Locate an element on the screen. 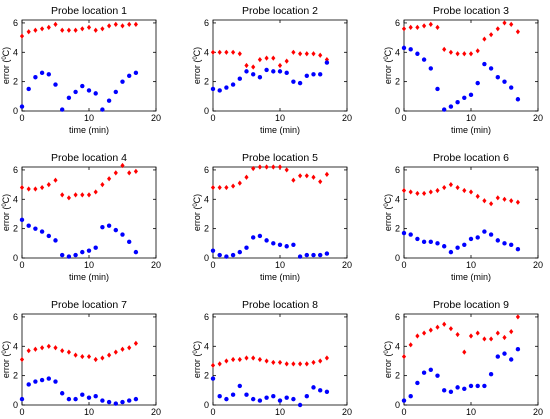  x-tick-label: 20 is located at coordinates (538, 118).